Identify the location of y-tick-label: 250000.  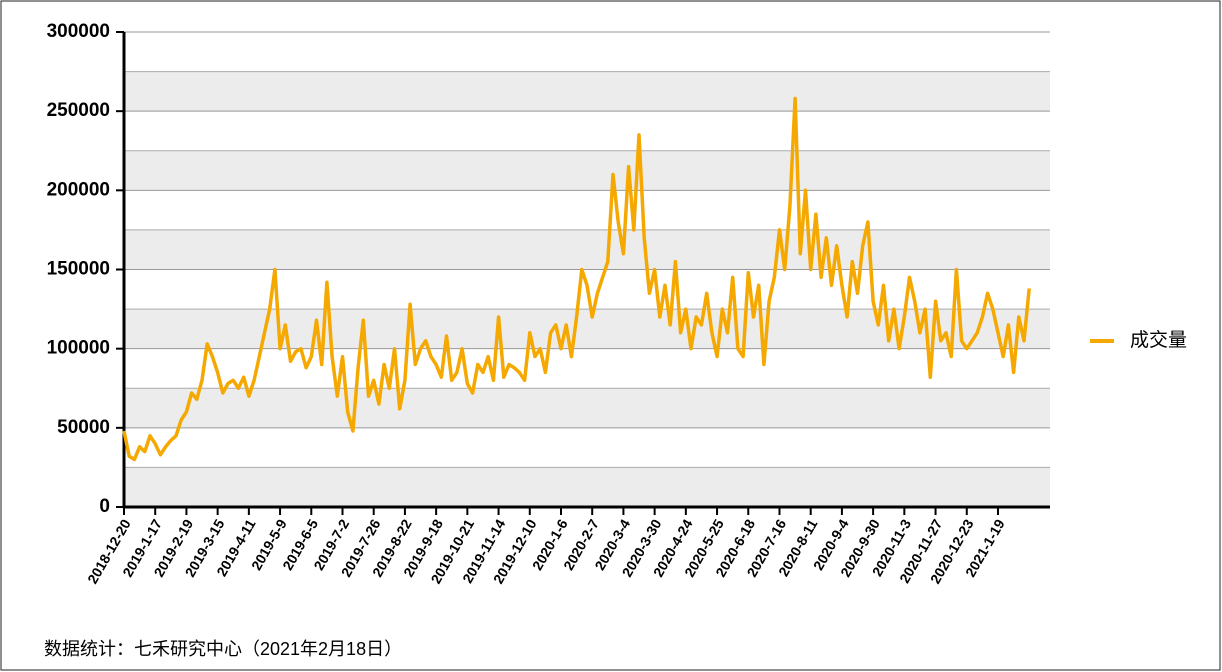
(78, 110).